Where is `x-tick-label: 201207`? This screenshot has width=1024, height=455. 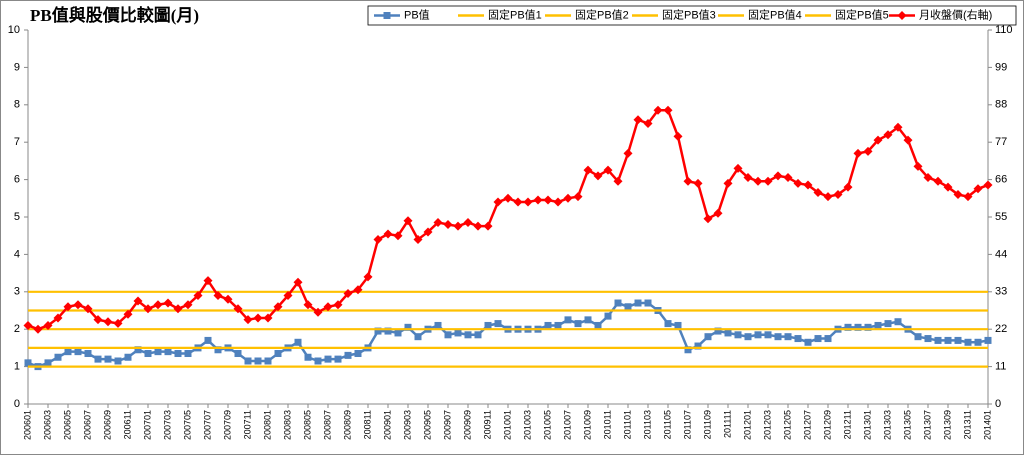
x-tick-label: 201207 is located at coordinates (807, 425).